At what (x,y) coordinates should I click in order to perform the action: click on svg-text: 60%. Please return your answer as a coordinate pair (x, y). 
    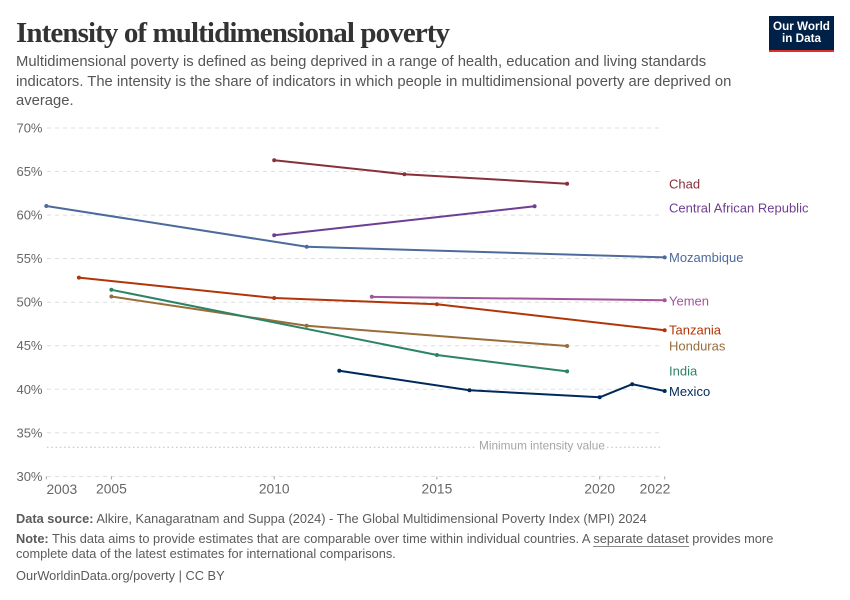
    Looking at the image, I should click on (29, 215).